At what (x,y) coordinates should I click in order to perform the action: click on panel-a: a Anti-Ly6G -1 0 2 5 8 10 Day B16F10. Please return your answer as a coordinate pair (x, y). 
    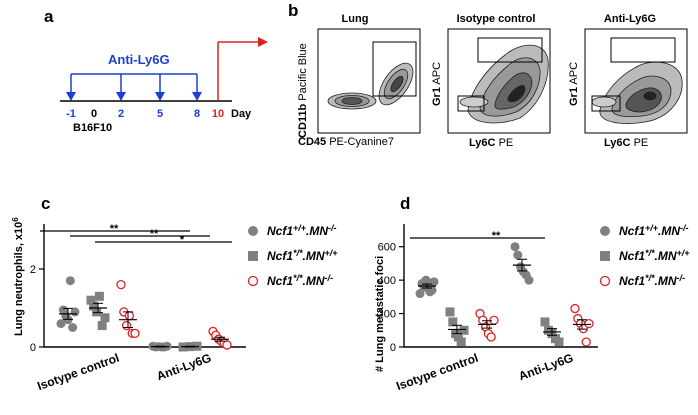
    Looking at the image, I should click on (156, 70).